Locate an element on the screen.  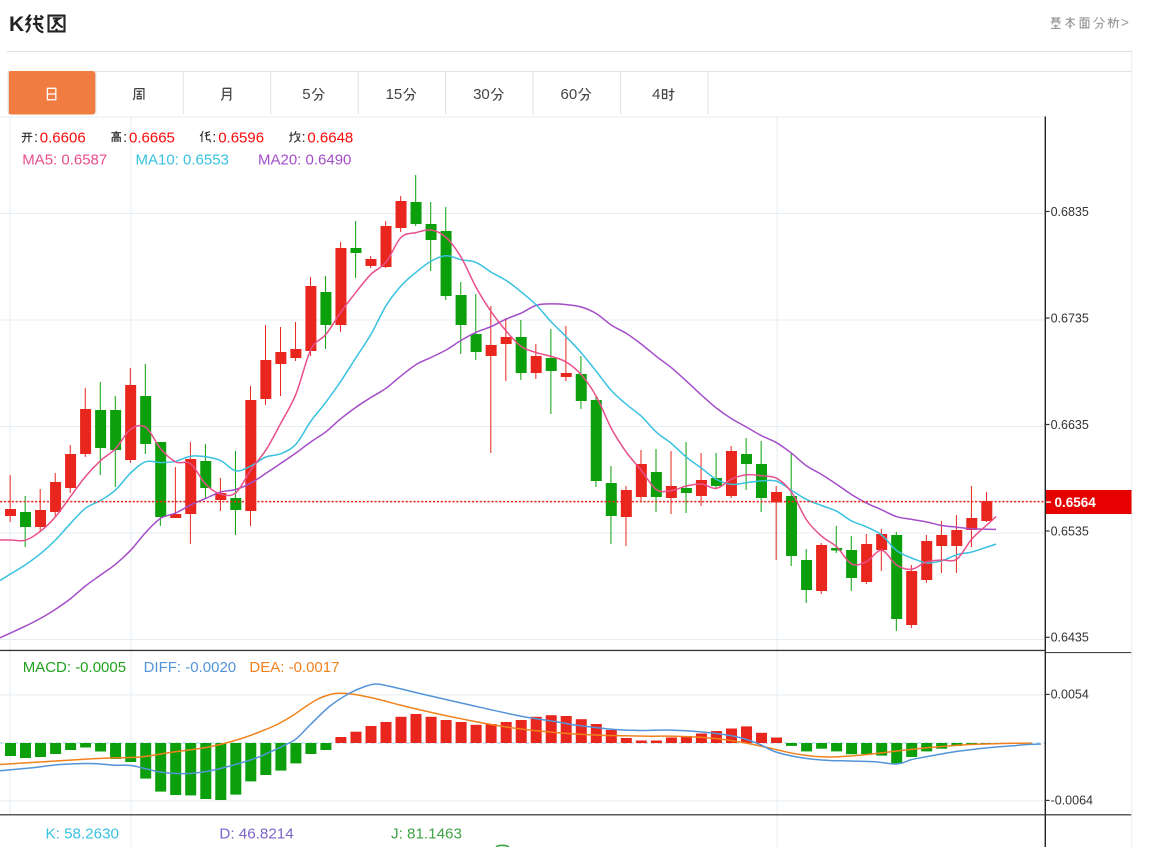
svg-text: 0.6596 is located at coordinates (241, 137).